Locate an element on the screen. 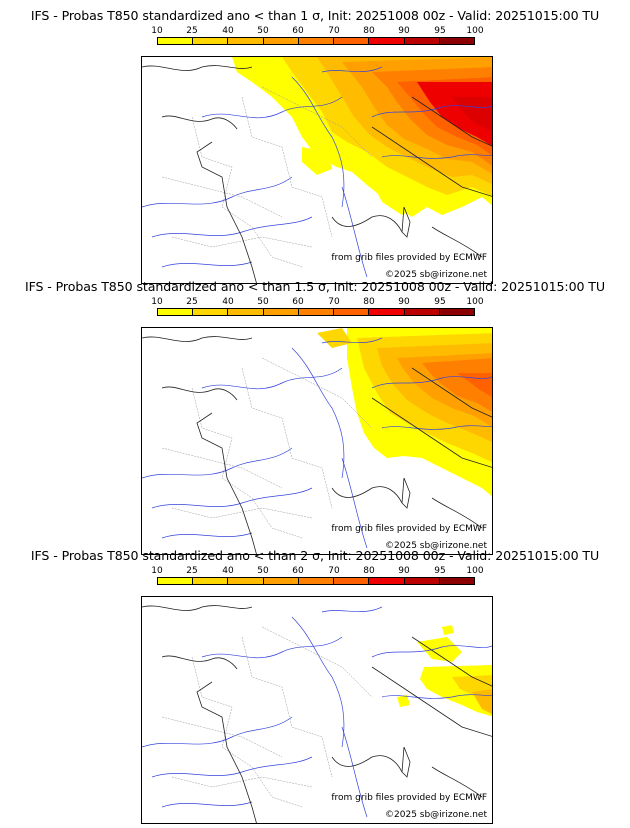 This screenshot has height=828, width=630. map-graphic is located at coordinates (317, 714).